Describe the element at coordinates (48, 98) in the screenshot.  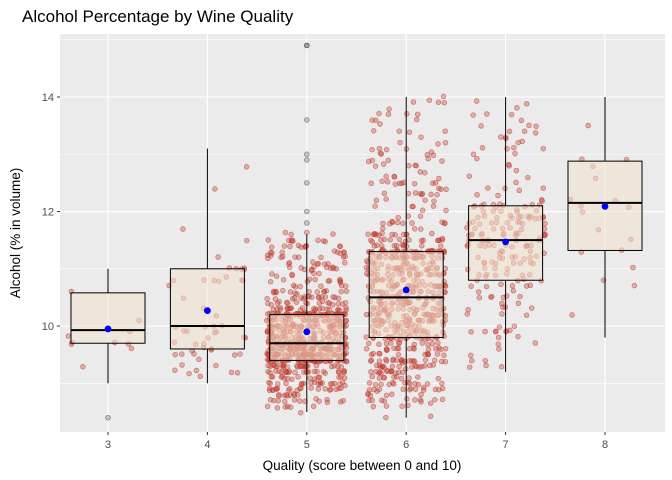
I see `y-tick-label: 14` at that location.